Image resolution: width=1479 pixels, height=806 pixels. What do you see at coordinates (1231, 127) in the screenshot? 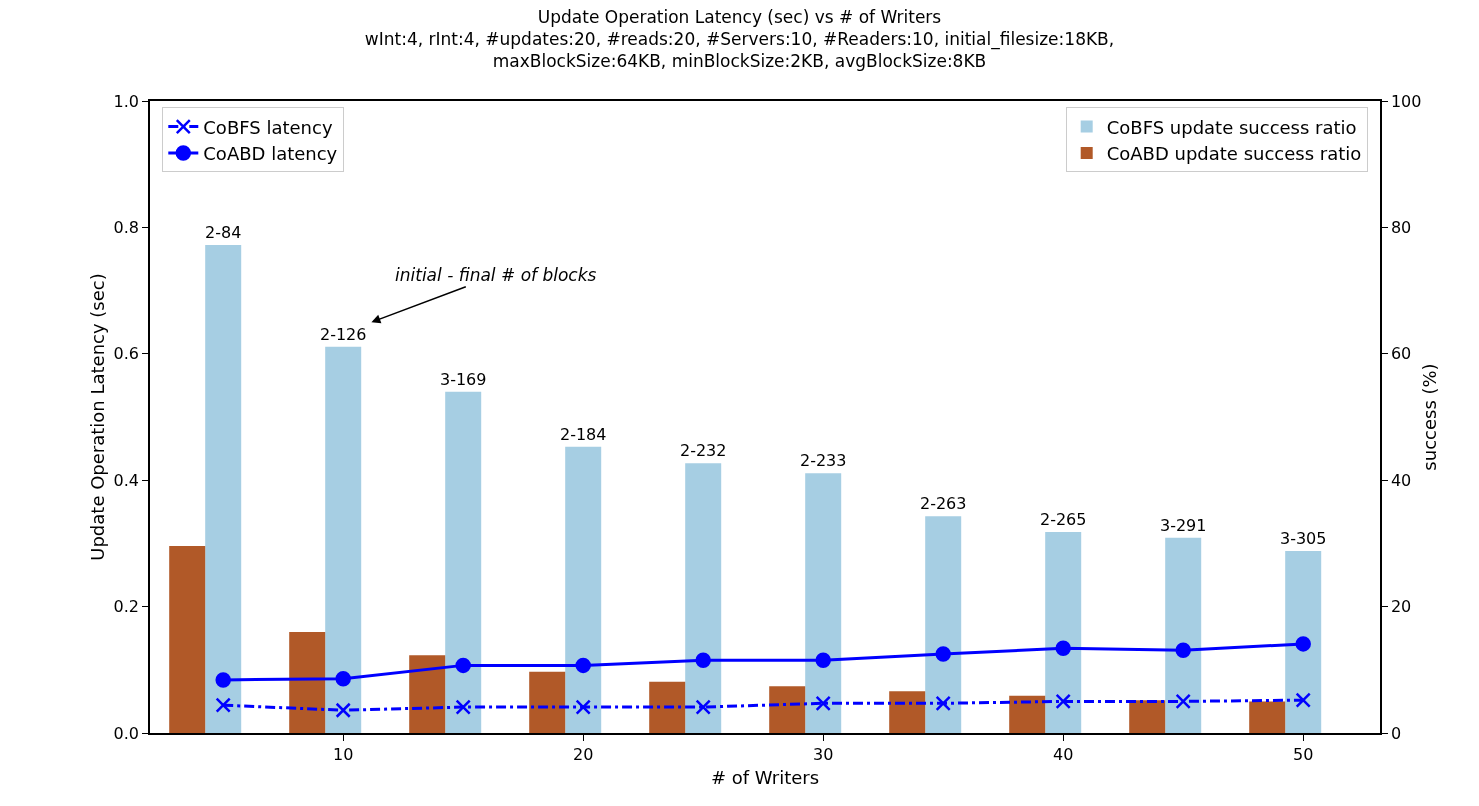
I see `legend-label: CoBFS update success ratio` at bounding box center [1231, 127].